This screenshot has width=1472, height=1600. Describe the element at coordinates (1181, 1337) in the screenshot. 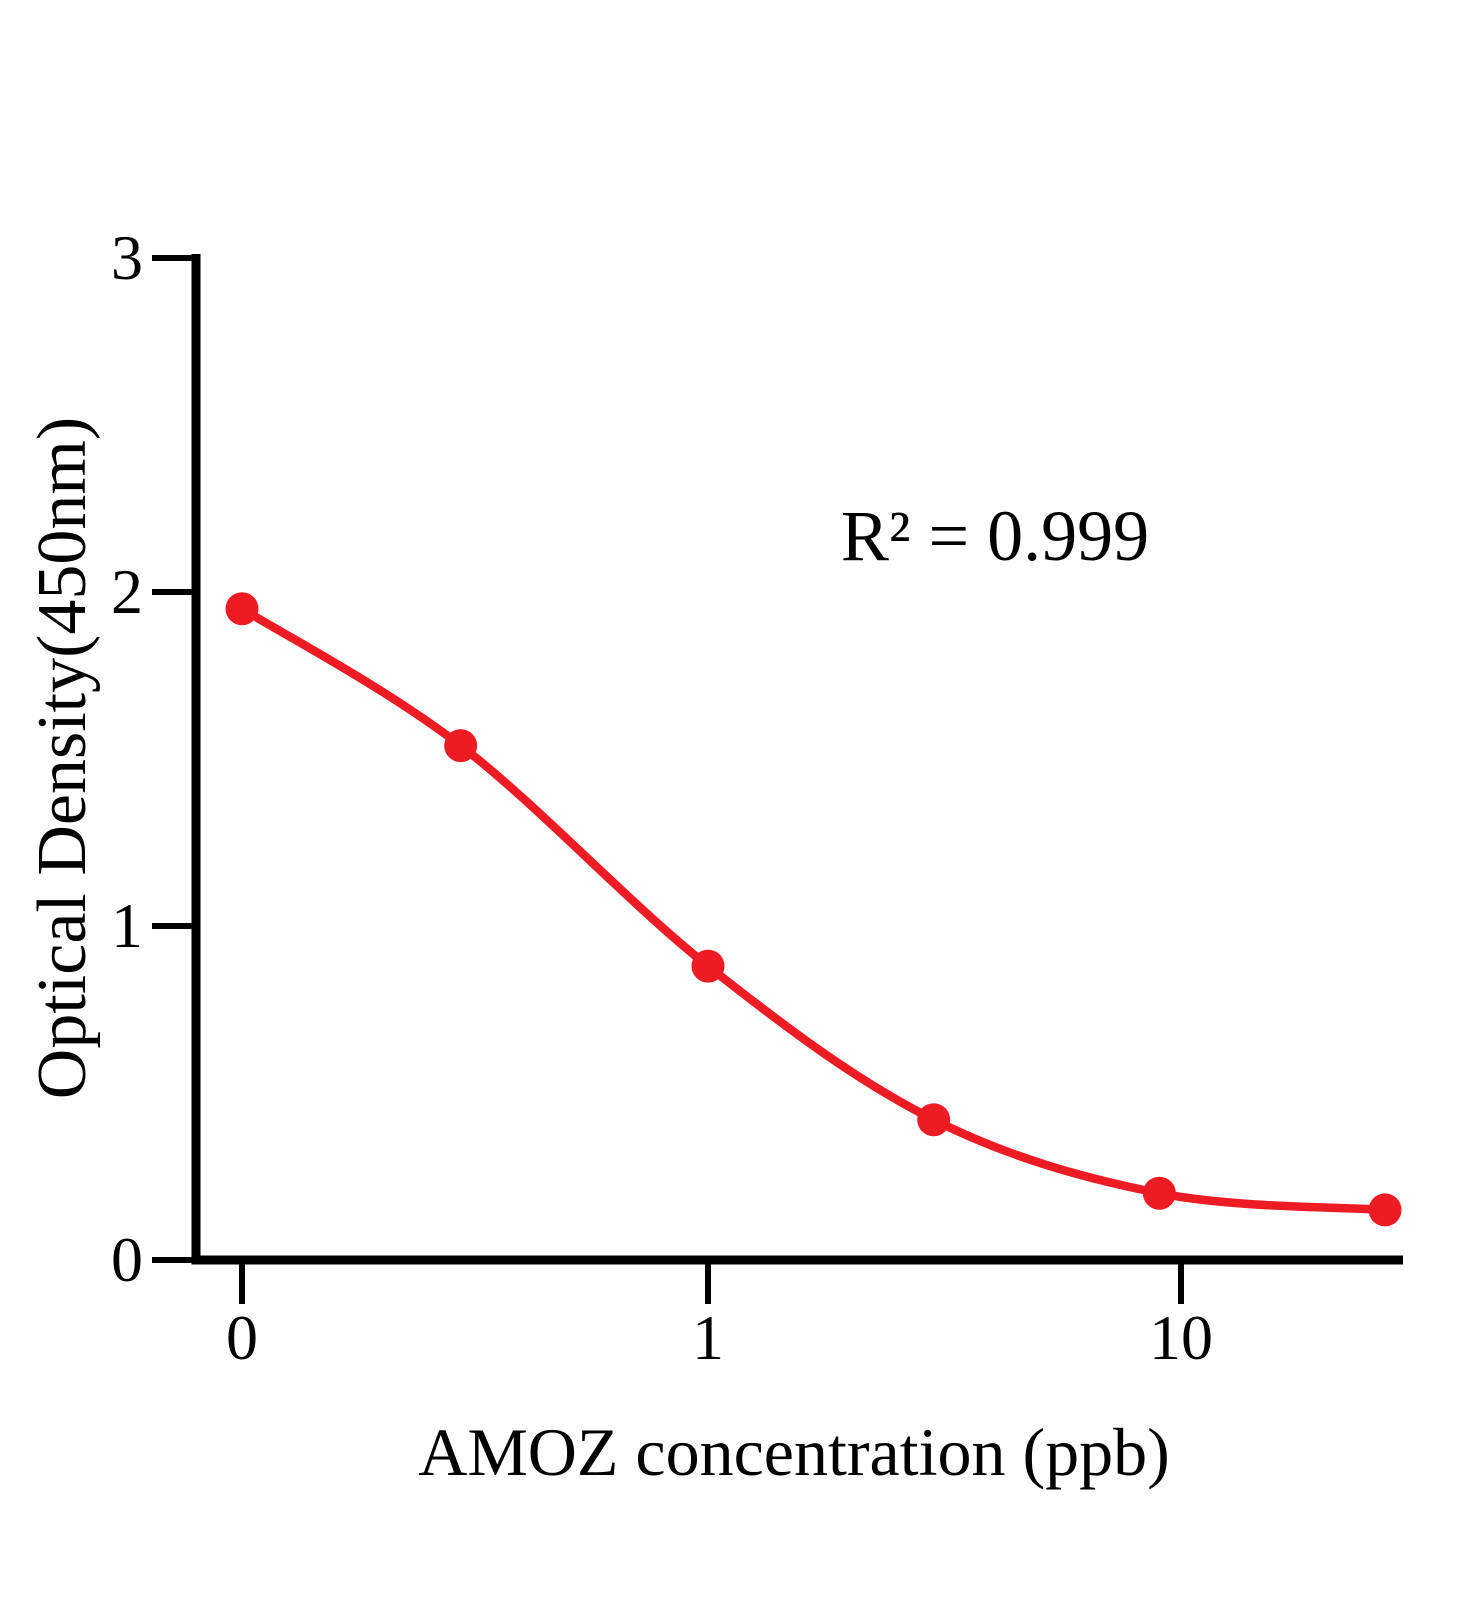

I see `x-tick-label: 10` at that location.